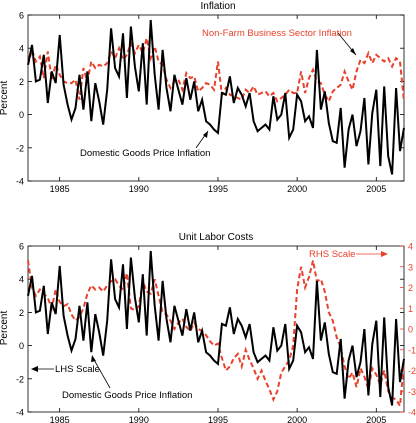  What do you see at coordinates (412, 371) in the screenshot?
I see `y2-tick-label: -2` at bounding box center [412, 371].